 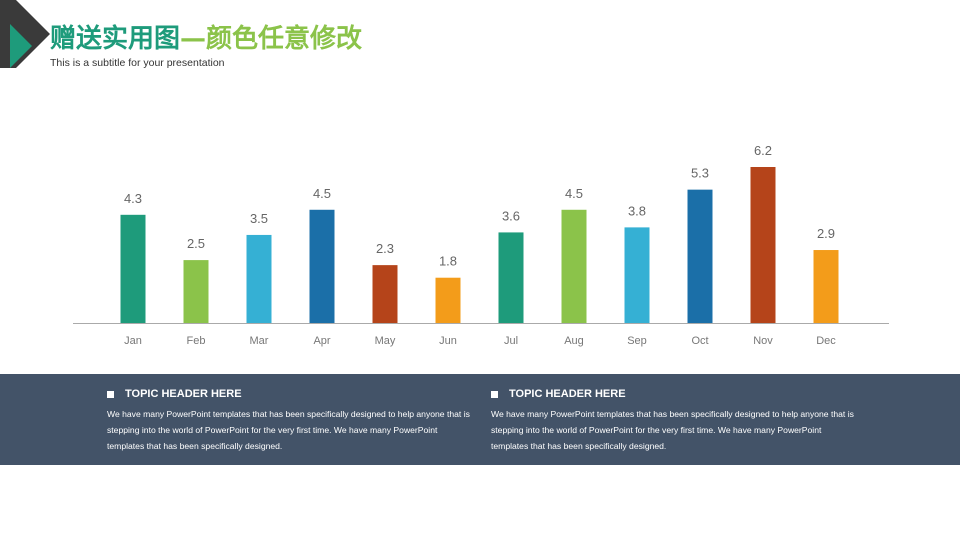 What do you see at coordinates (448, 300) in the screenshot?
I see `bar-jun` at bounding box center [448, 300].